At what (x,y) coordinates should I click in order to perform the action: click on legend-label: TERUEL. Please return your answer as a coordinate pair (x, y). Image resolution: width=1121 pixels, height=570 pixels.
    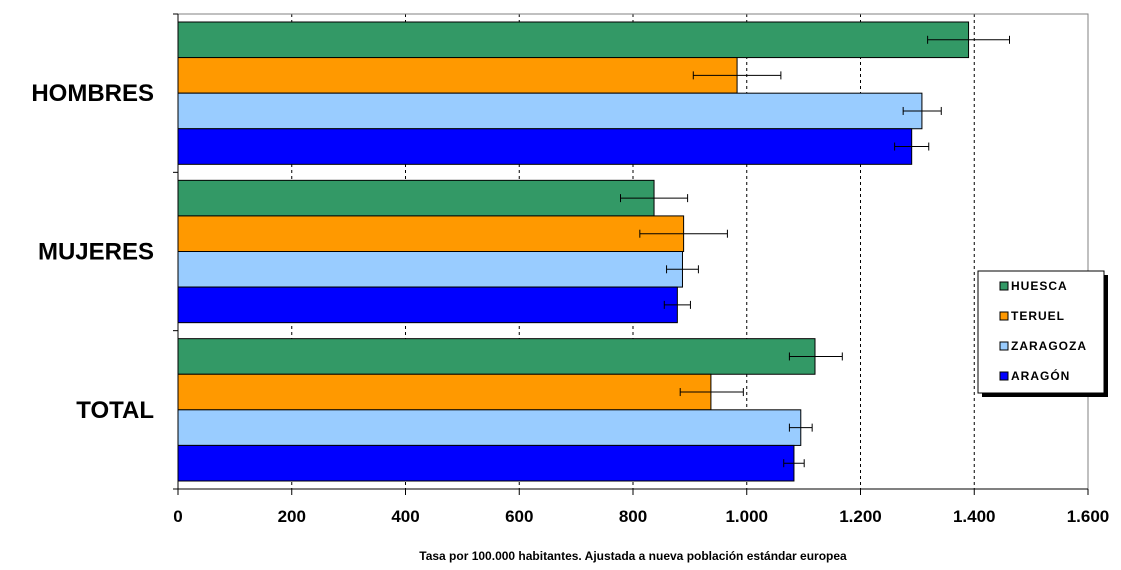
    Looking at the image, I should click on (1038, 316).